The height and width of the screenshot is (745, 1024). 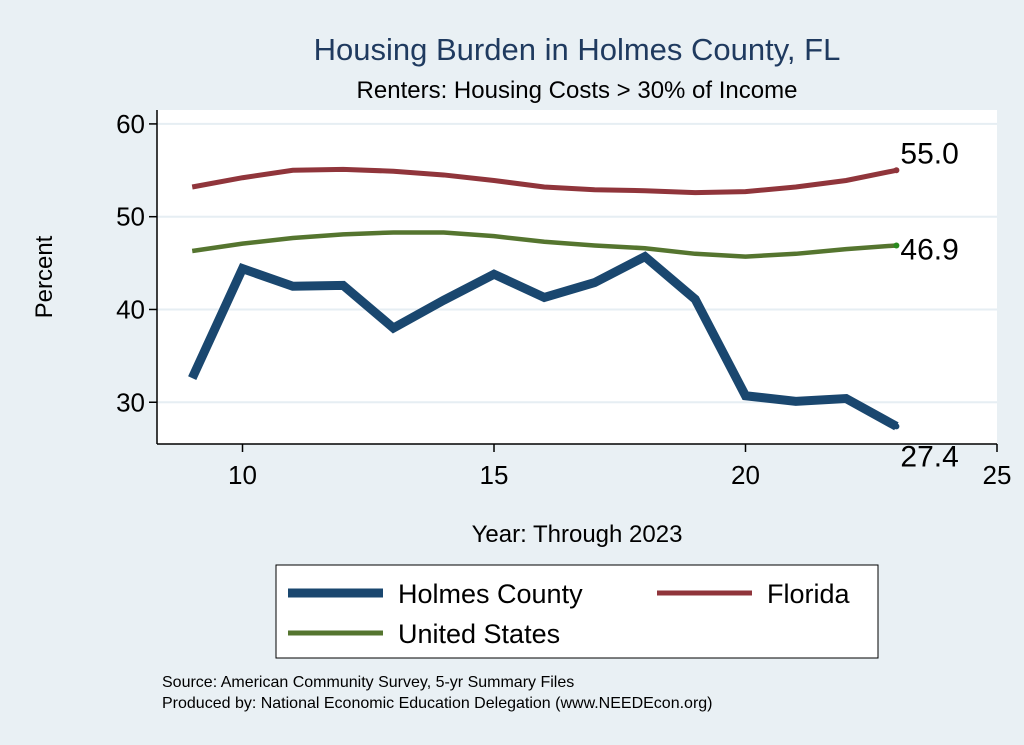 What do you see at coordinates (544, 181) in the screenshot?
I see `series-line-florida` at bounding box center [544, 181].